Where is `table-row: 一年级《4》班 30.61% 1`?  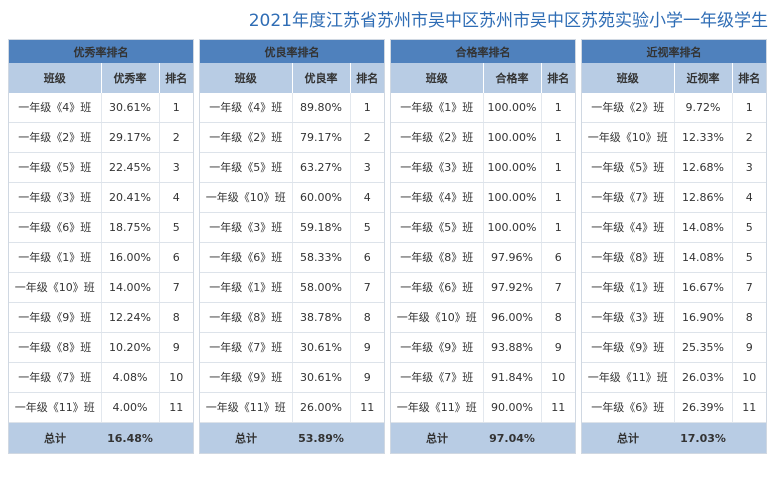
table-row: 一年级《4》班 30.61% 1 is located at coordinates (101, 108).